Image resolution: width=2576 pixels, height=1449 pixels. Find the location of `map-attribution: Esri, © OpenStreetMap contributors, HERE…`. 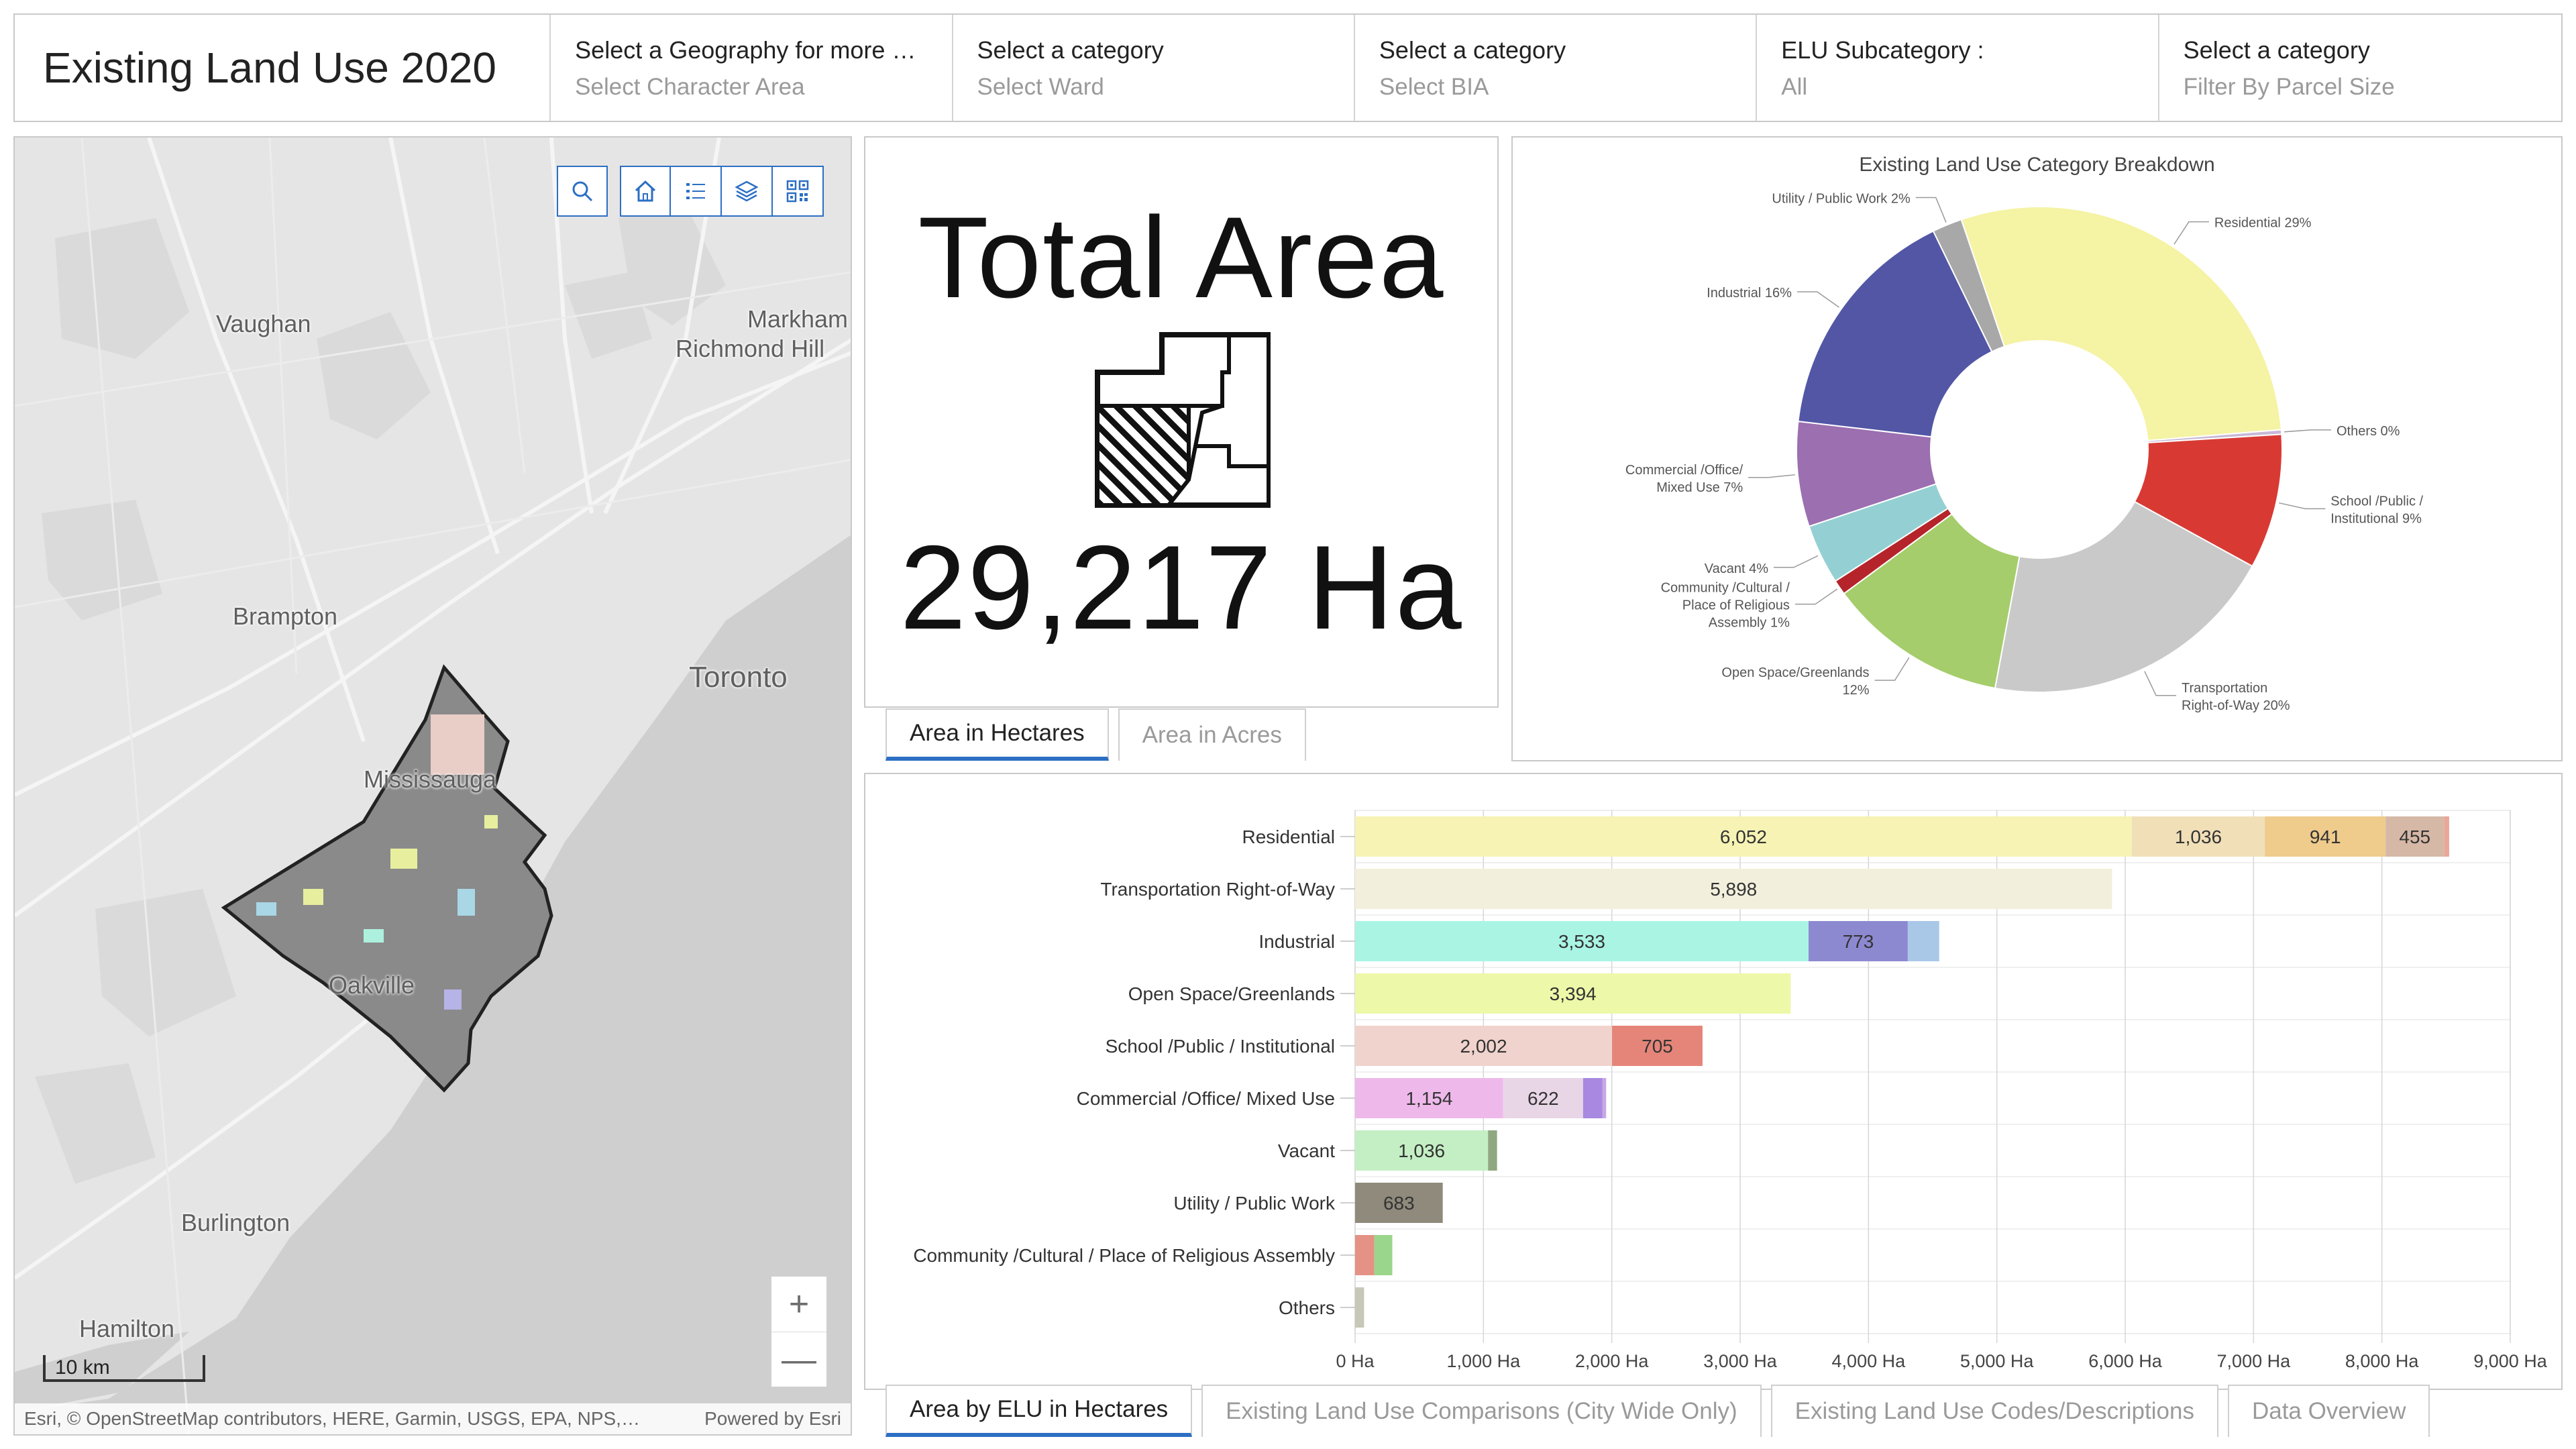

map-attribution: Esri, © OpenStreetMap contributors, HERE… is located at coordinates (433, 1418).